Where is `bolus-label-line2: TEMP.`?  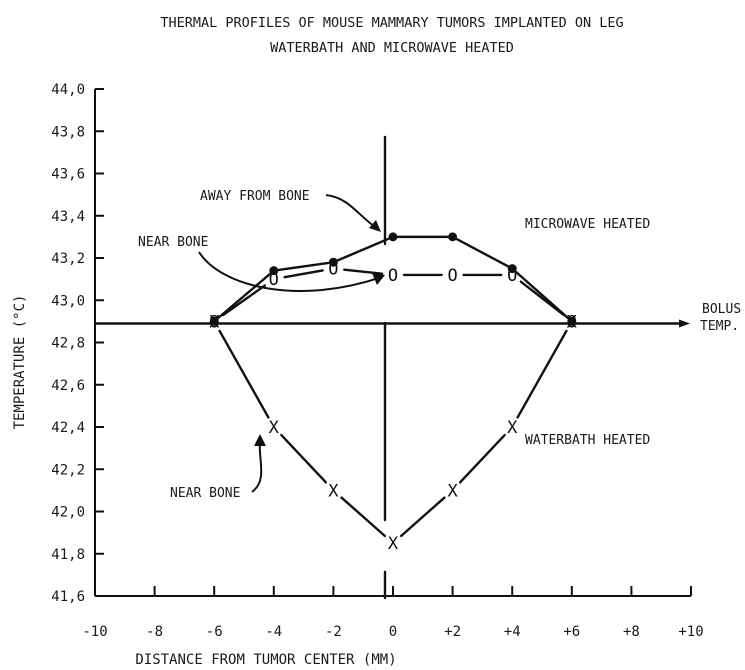 bolus-label-line2: TEMP. is located at coordinates (719, 326).